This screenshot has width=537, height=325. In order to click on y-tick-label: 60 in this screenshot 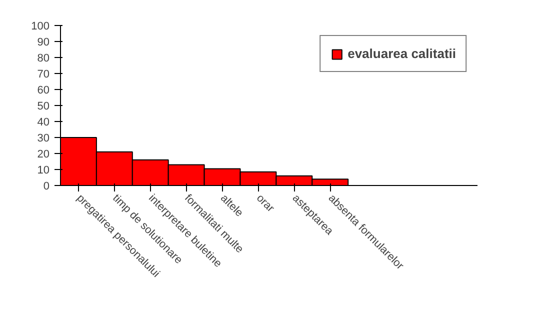, I will do `click(43, 90)`.